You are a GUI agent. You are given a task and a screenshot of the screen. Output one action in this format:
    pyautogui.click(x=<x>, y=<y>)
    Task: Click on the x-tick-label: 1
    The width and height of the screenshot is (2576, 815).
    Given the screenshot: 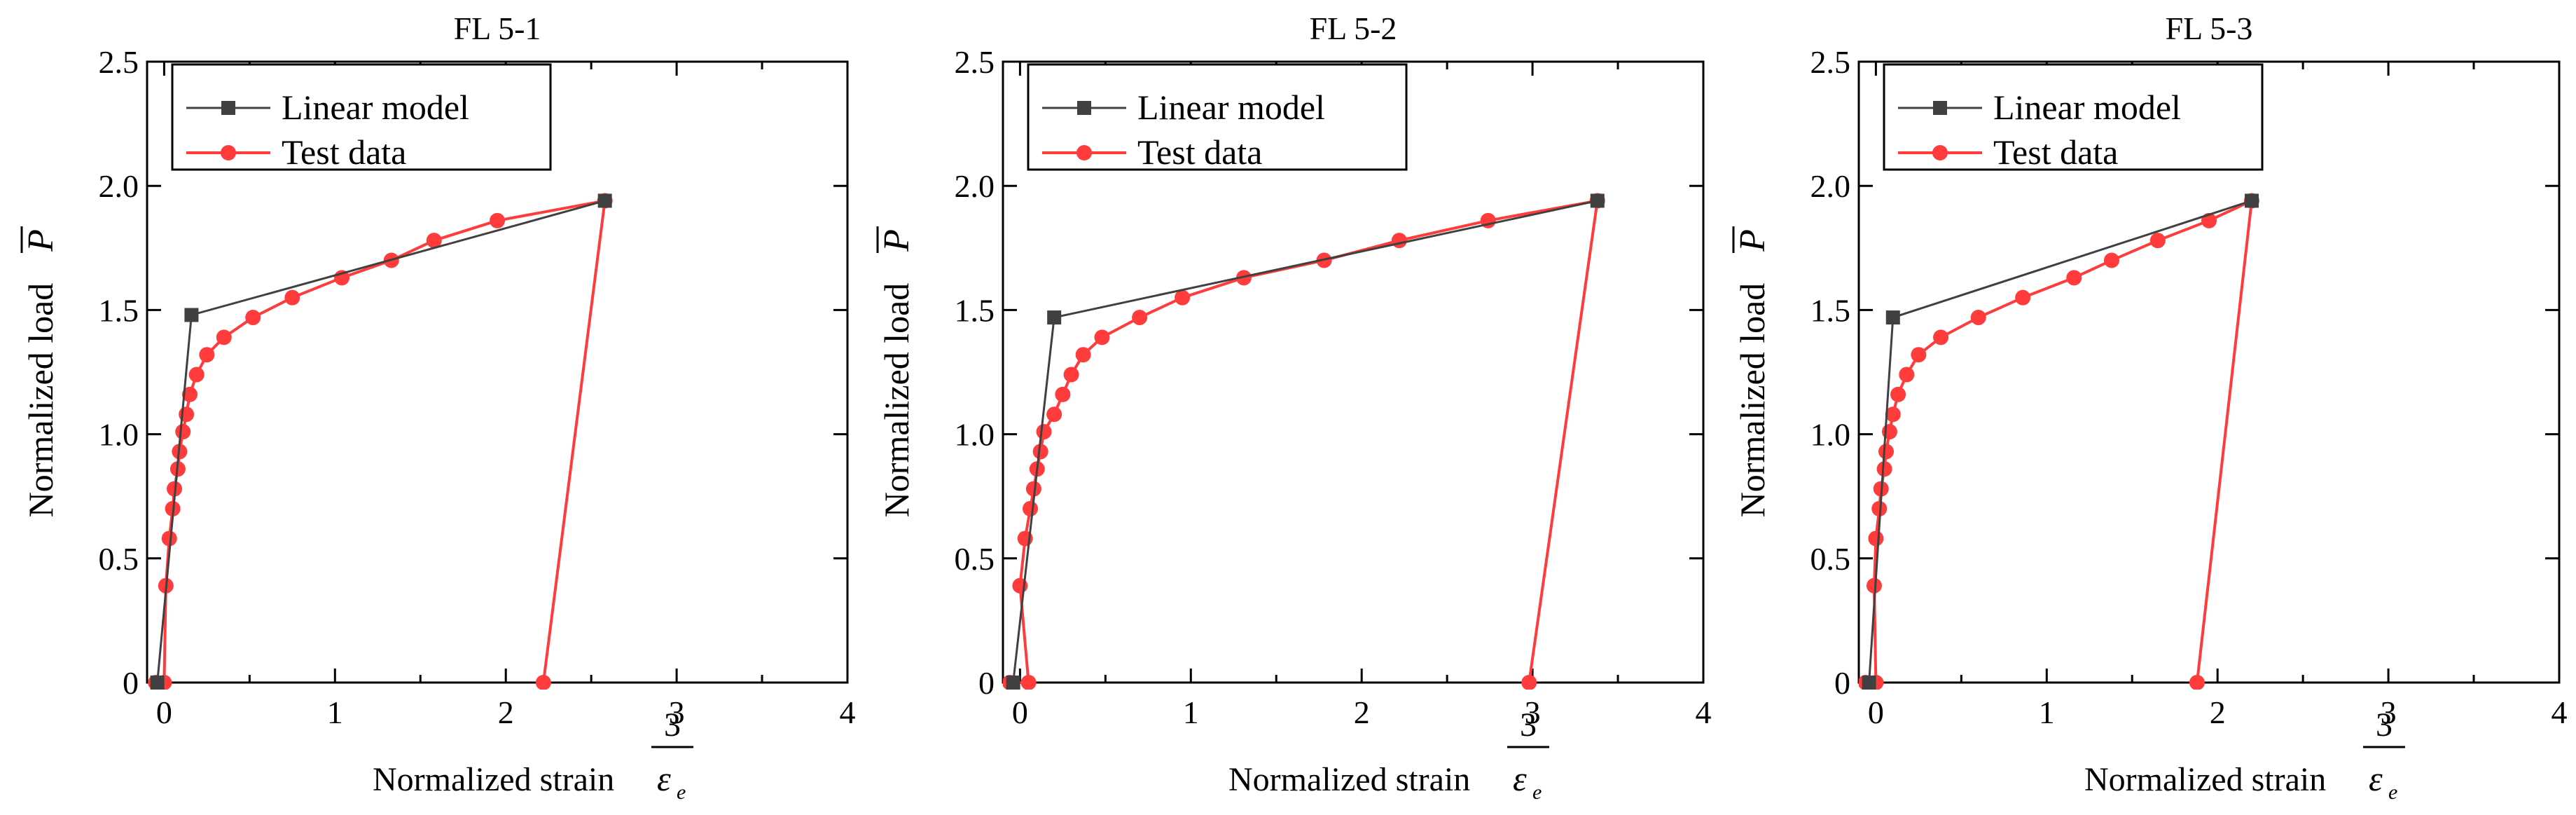 What is the action you would take?
    pyautogui.click(x=1191, y=712)
    